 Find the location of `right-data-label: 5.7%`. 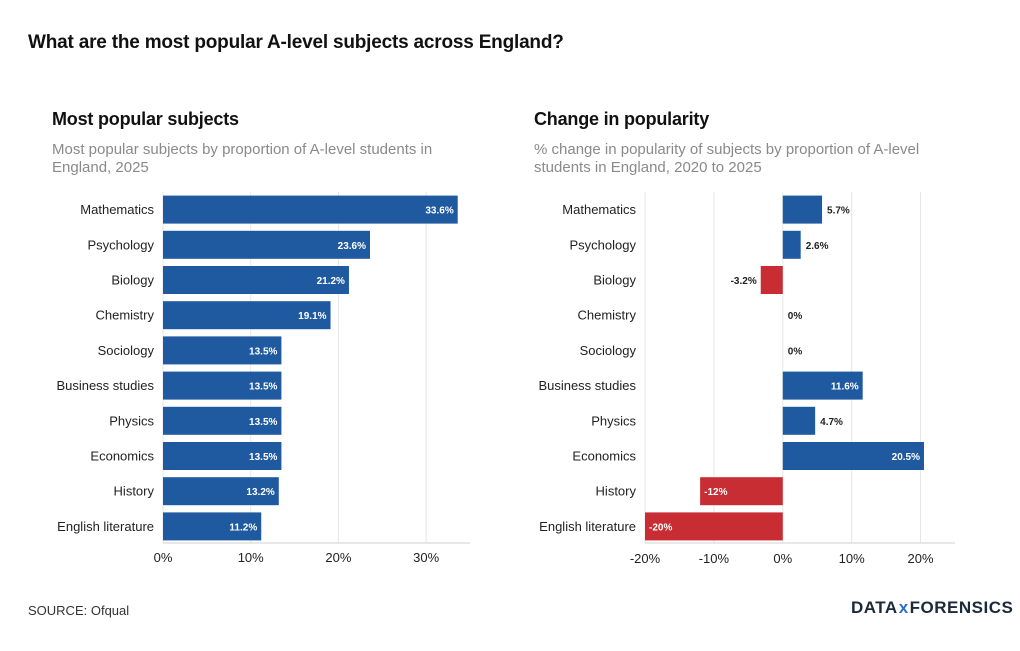

right-data-label: 5.7% is located at coordinates (838, 211).